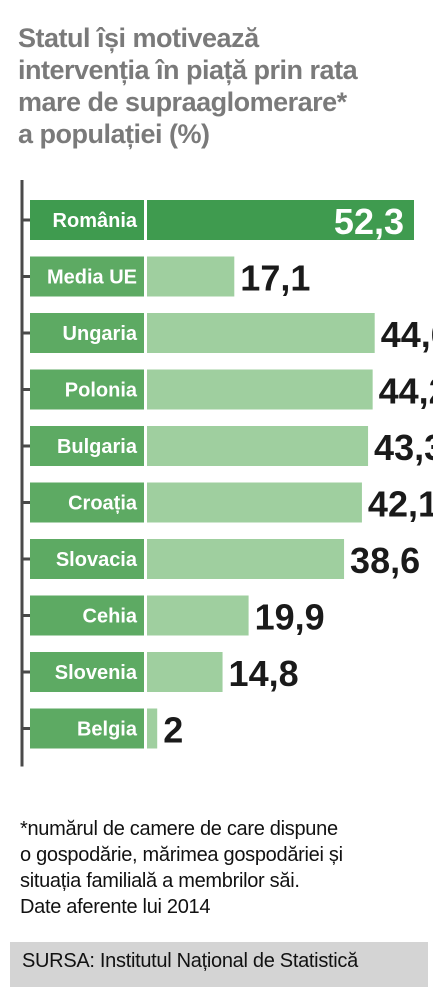 The height and width of the screenshot is (1003, 433). What do you see at coordinates (190, 961) in the screenshot?
I see `source-label: SURSA: Institutul Național de Statistică` at bounding box center [190, 961].